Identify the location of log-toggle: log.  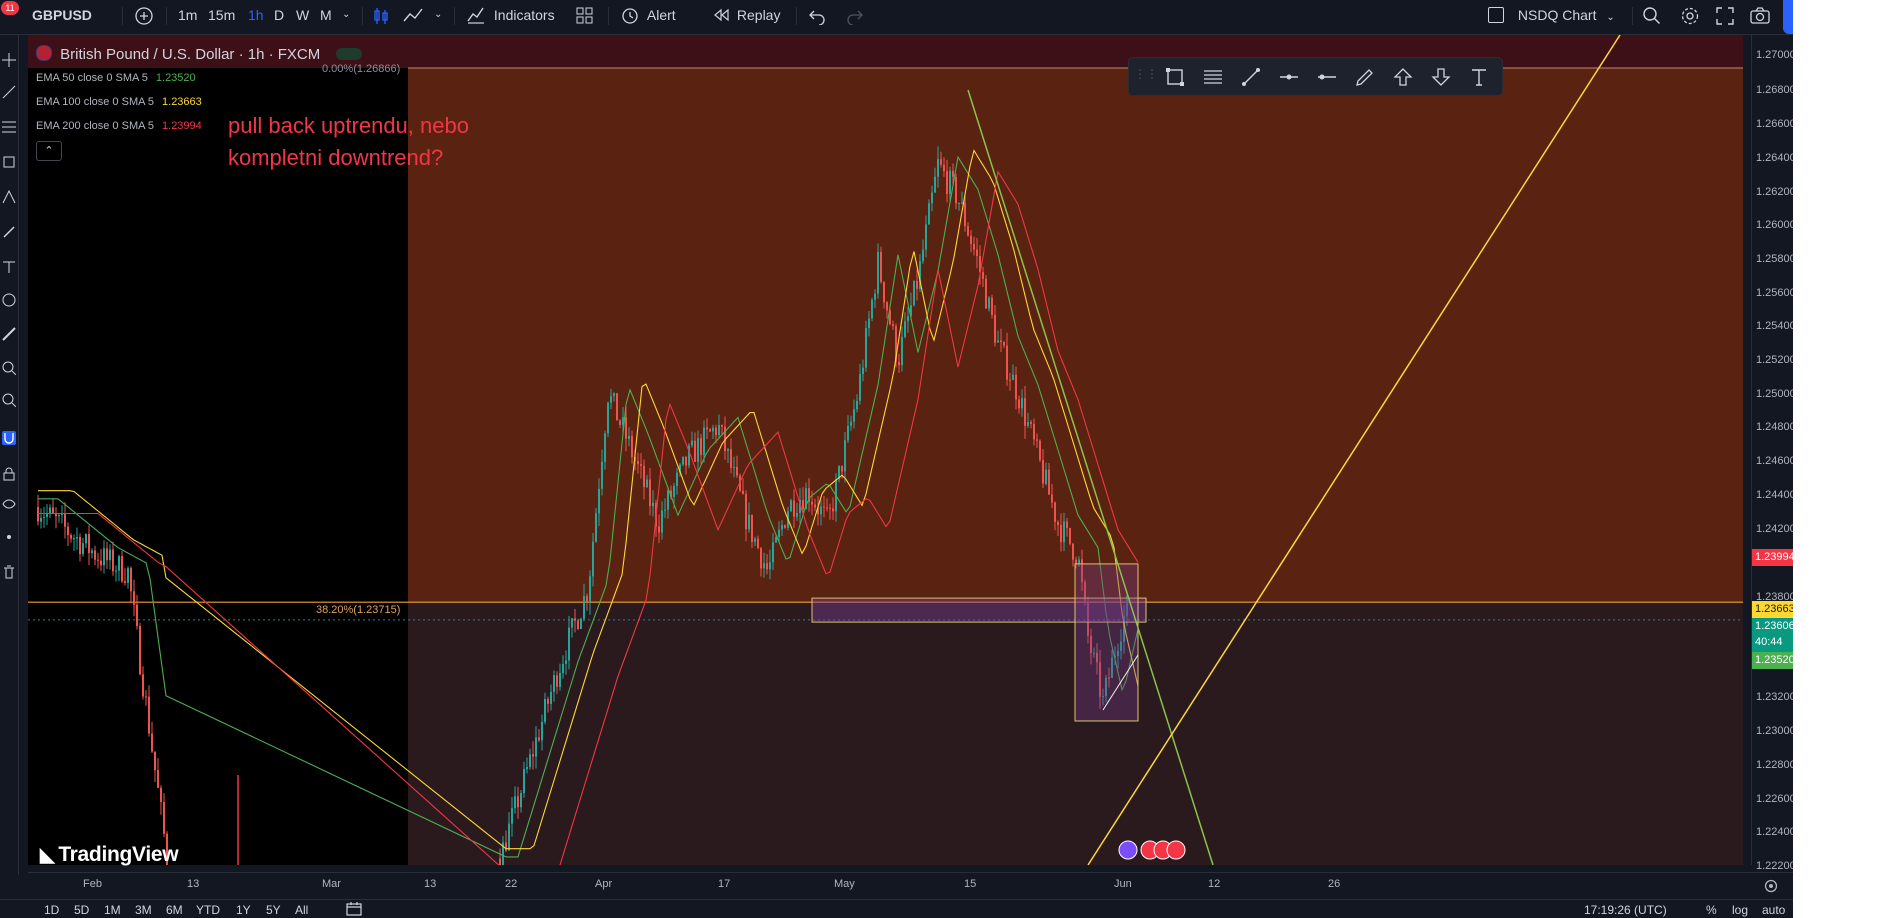
(1740, 910).